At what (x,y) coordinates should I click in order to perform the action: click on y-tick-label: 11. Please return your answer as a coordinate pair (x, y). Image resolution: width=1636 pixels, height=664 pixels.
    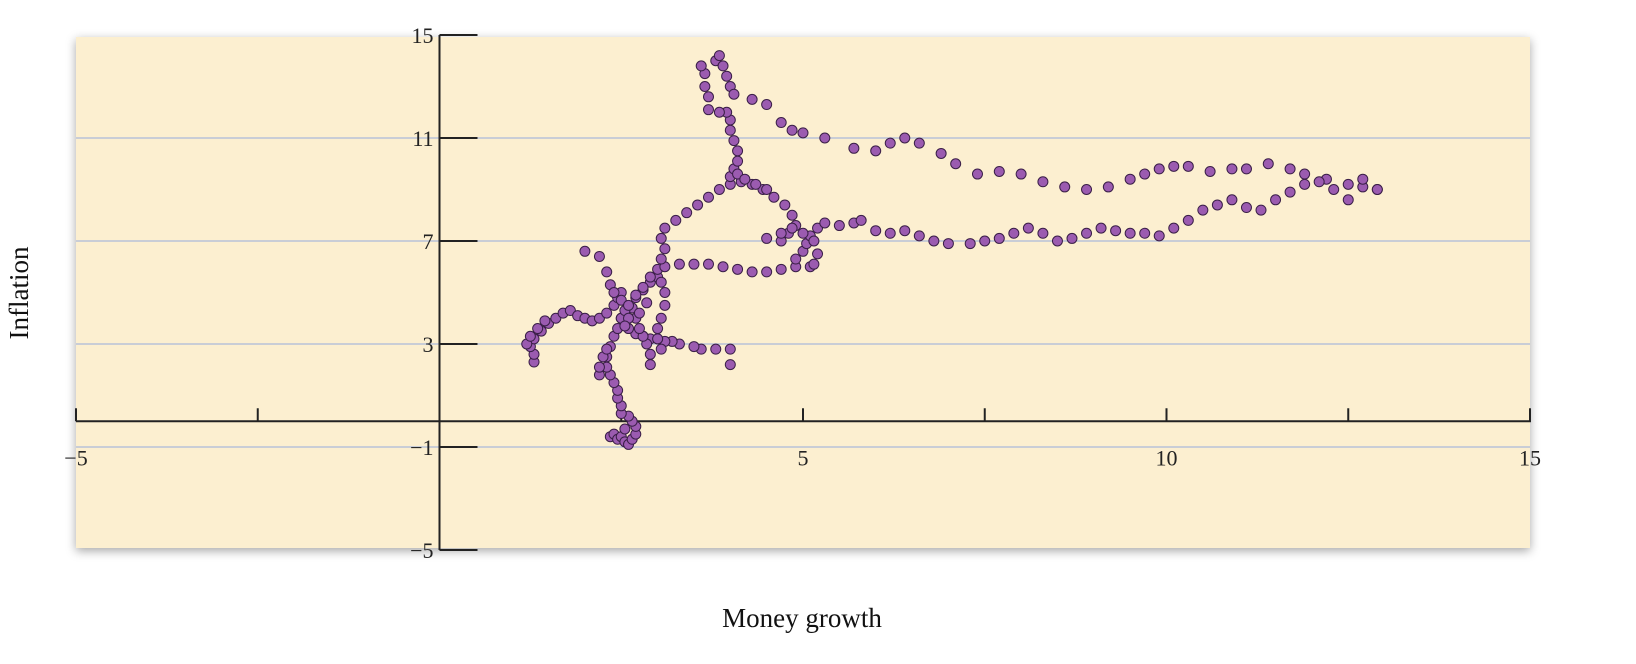
    Looking at the image, I should click on (422, 138).